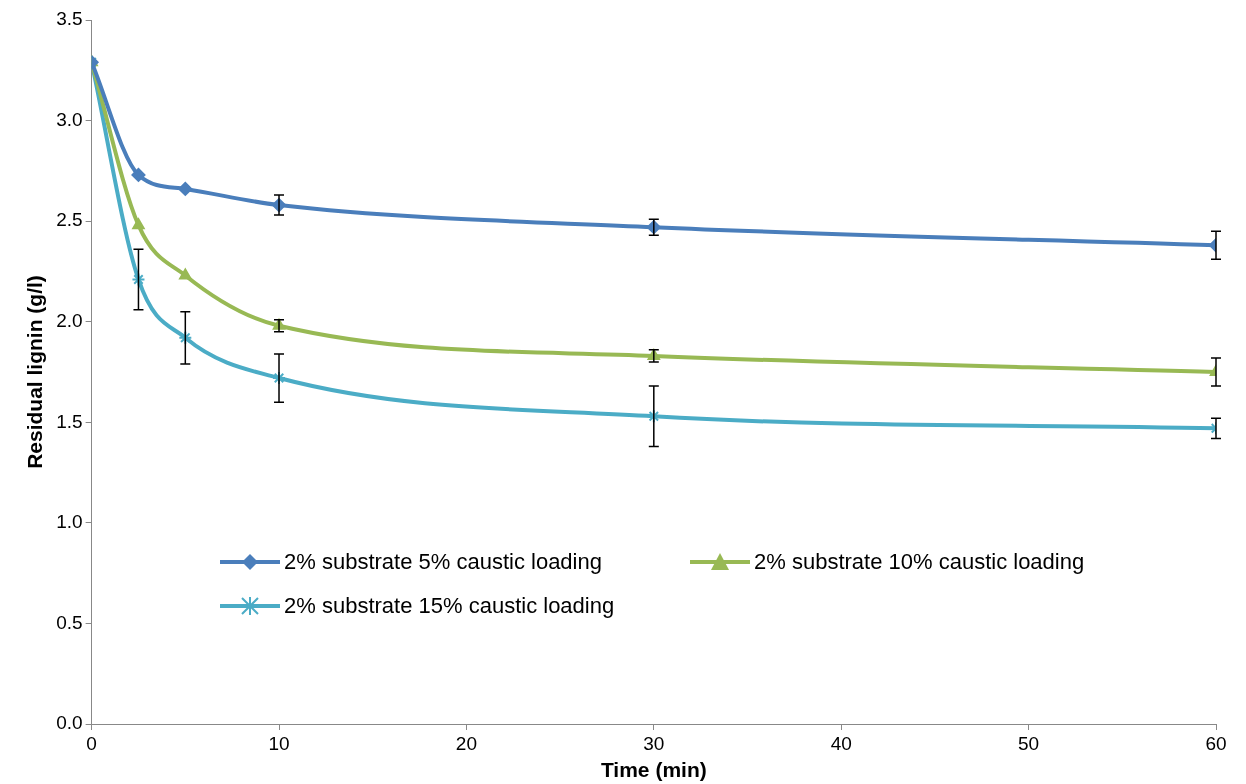 Image resolution: width=1246 pixels, height=784 pixels. I want to click on legend-label: 2% substrate 5% caustic loading, so click(443, 562).